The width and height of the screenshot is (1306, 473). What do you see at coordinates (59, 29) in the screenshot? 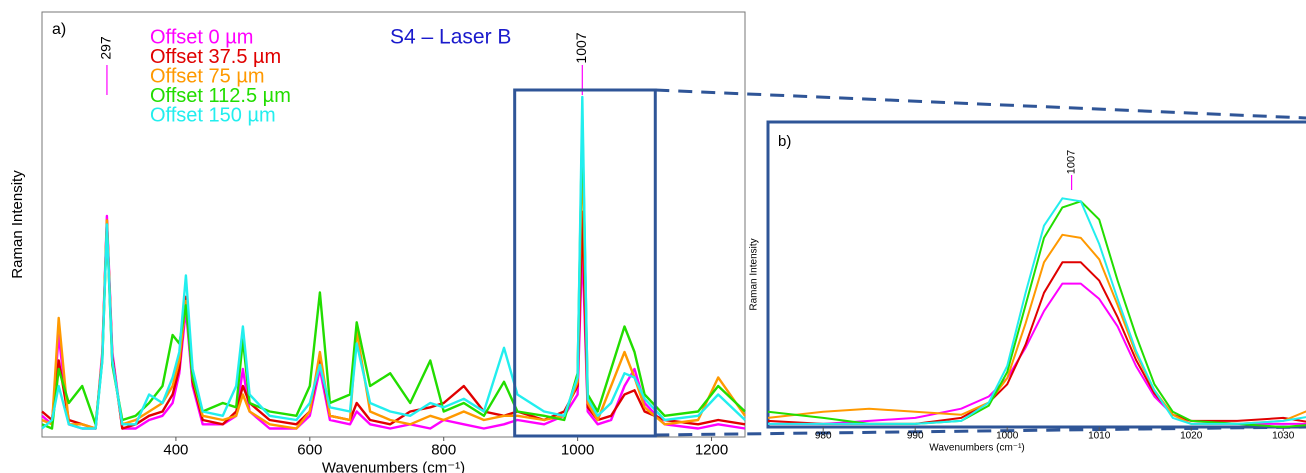
I see `panel-label: a)` at bounding box center [59, 29].